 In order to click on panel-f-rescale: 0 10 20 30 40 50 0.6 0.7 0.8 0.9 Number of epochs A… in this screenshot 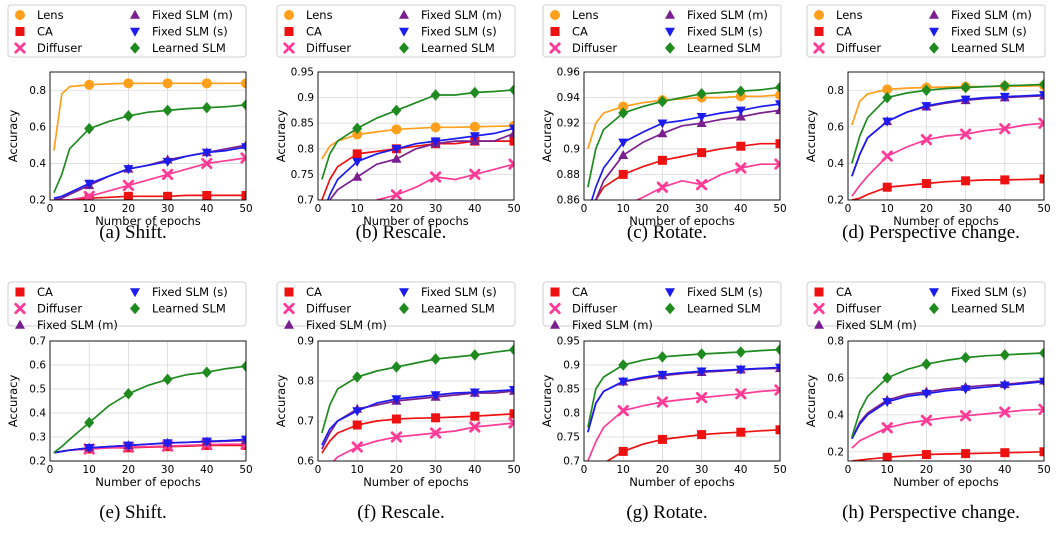, I will do `click(397, 402)`.